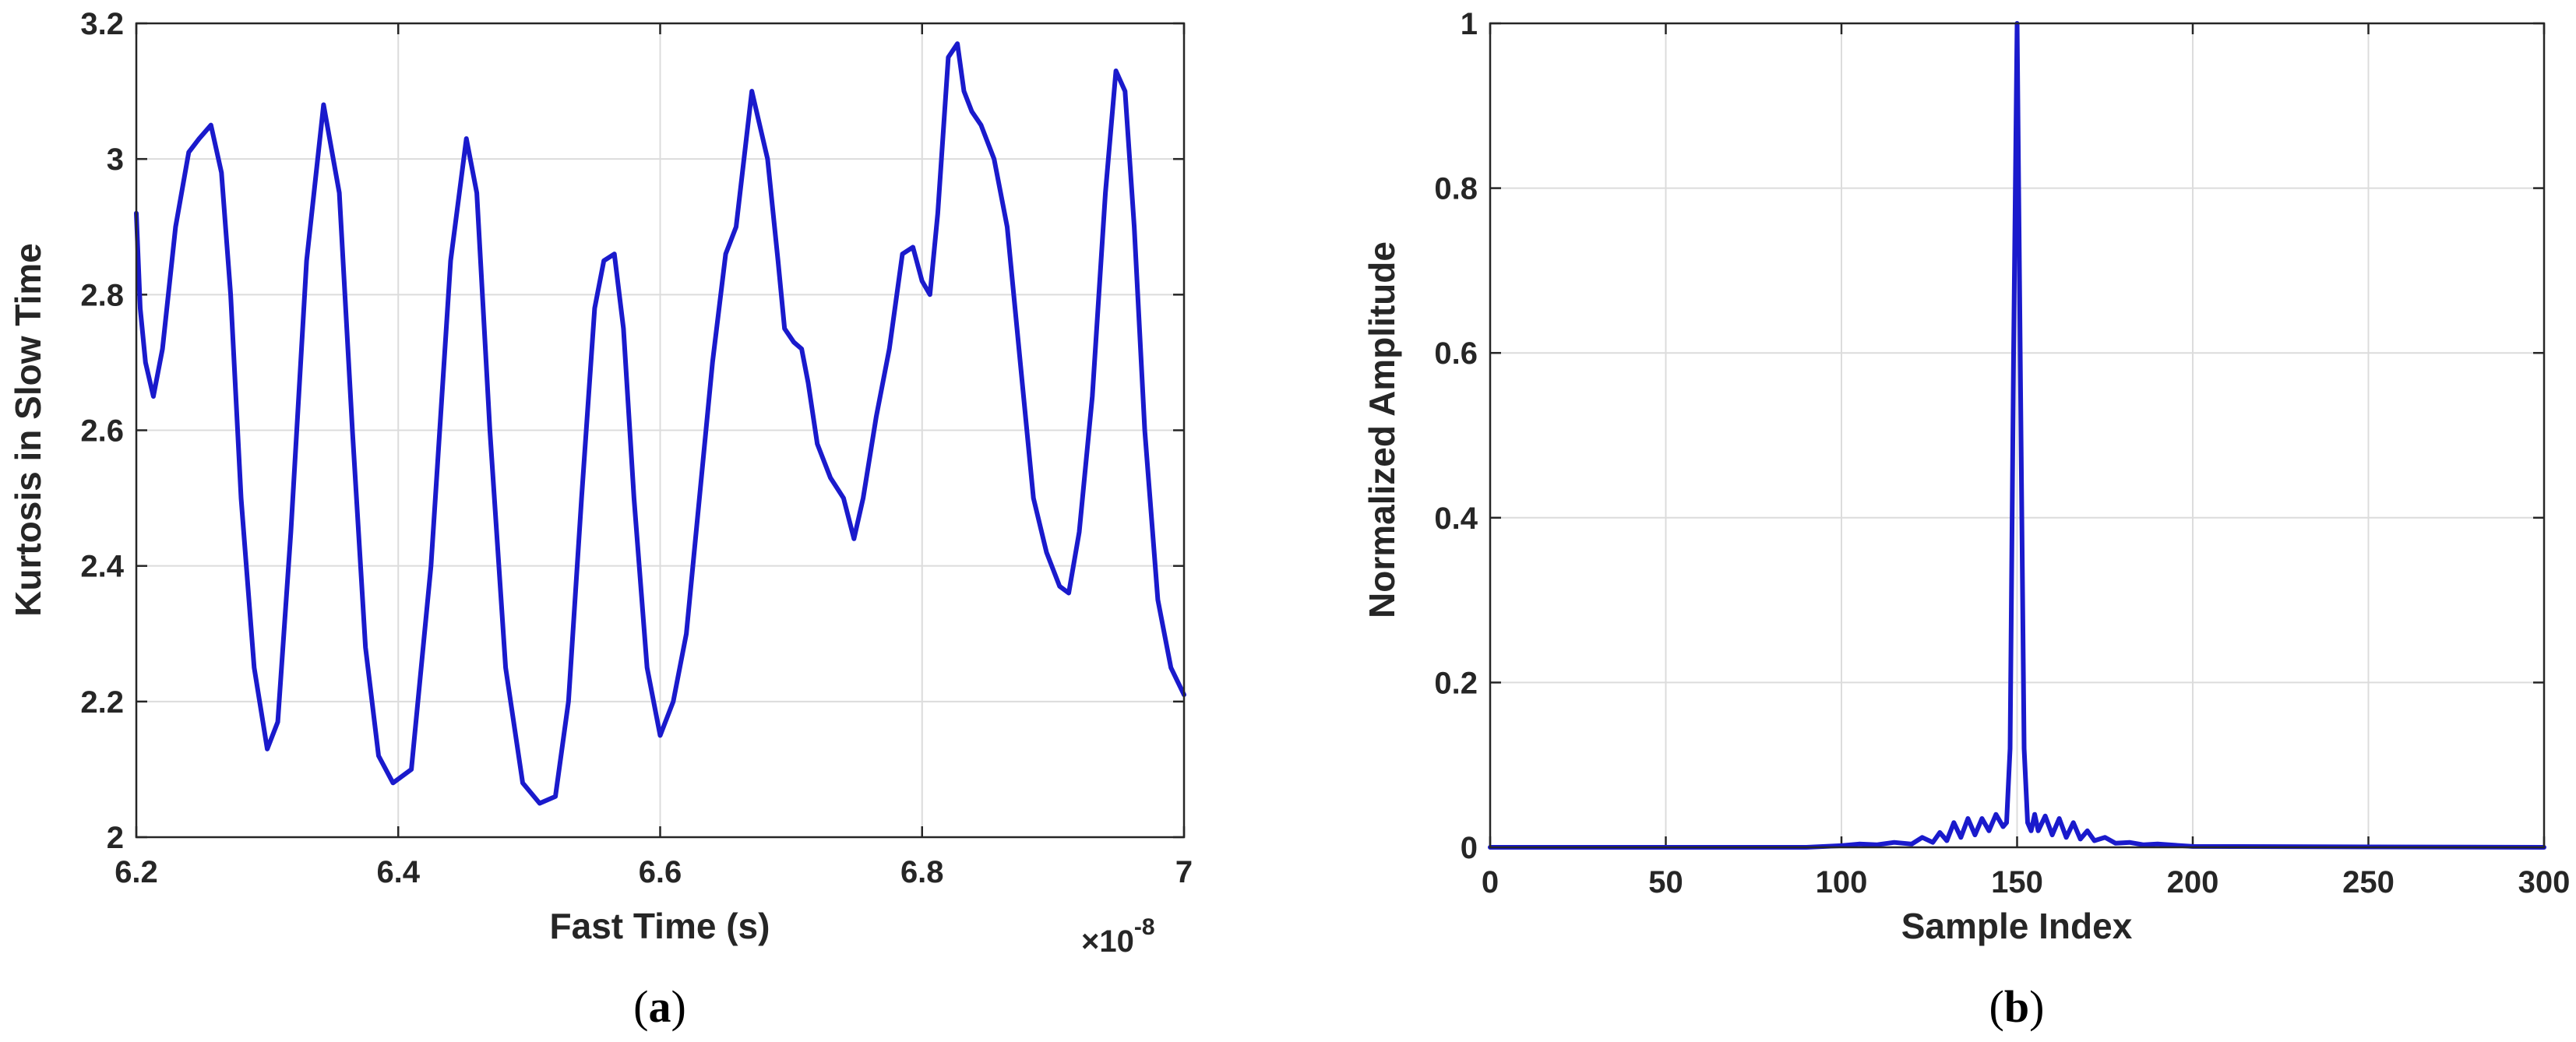  I want to click on panel-a-x-axis-label: Fast Time (s), so click(660, 926).